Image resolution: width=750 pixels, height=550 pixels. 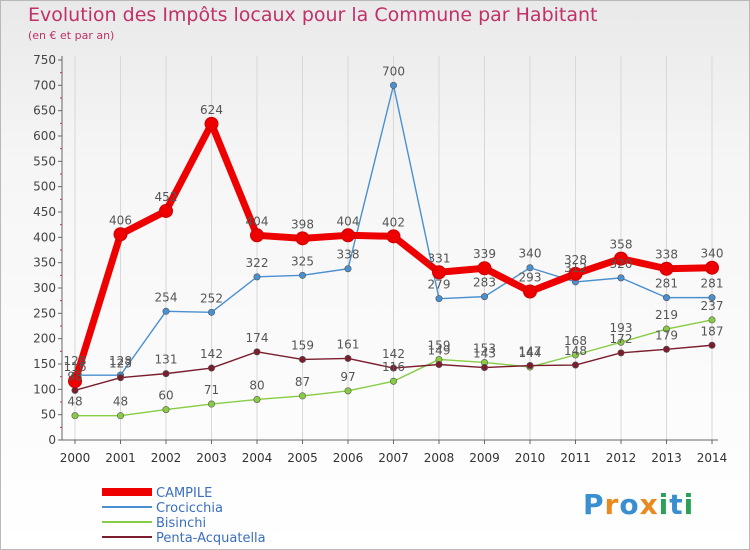 I want to click on data-label: 193, so click(x=621, y=328).